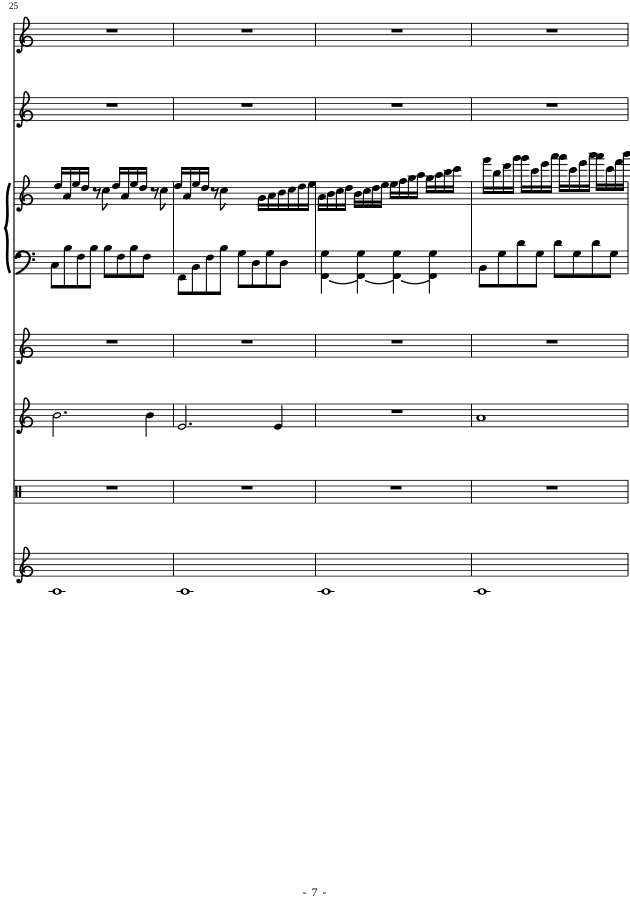  Describe the element at coordinates (433, 272) in the screenshot. I see `chord` at that location.